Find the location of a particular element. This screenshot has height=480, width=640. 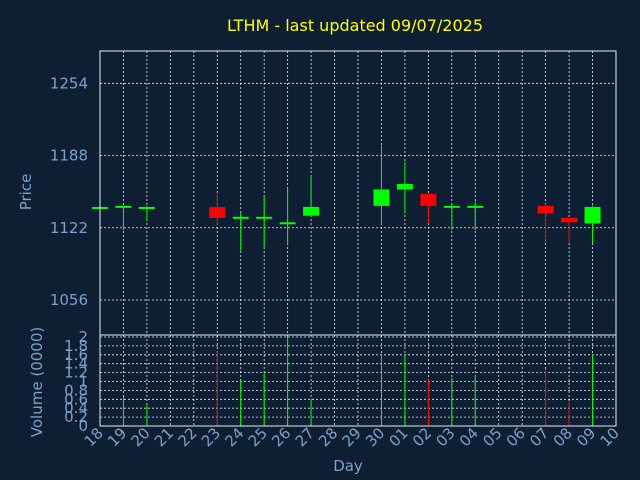

x-tick-label: 09 is located at coordinates (586, 437).